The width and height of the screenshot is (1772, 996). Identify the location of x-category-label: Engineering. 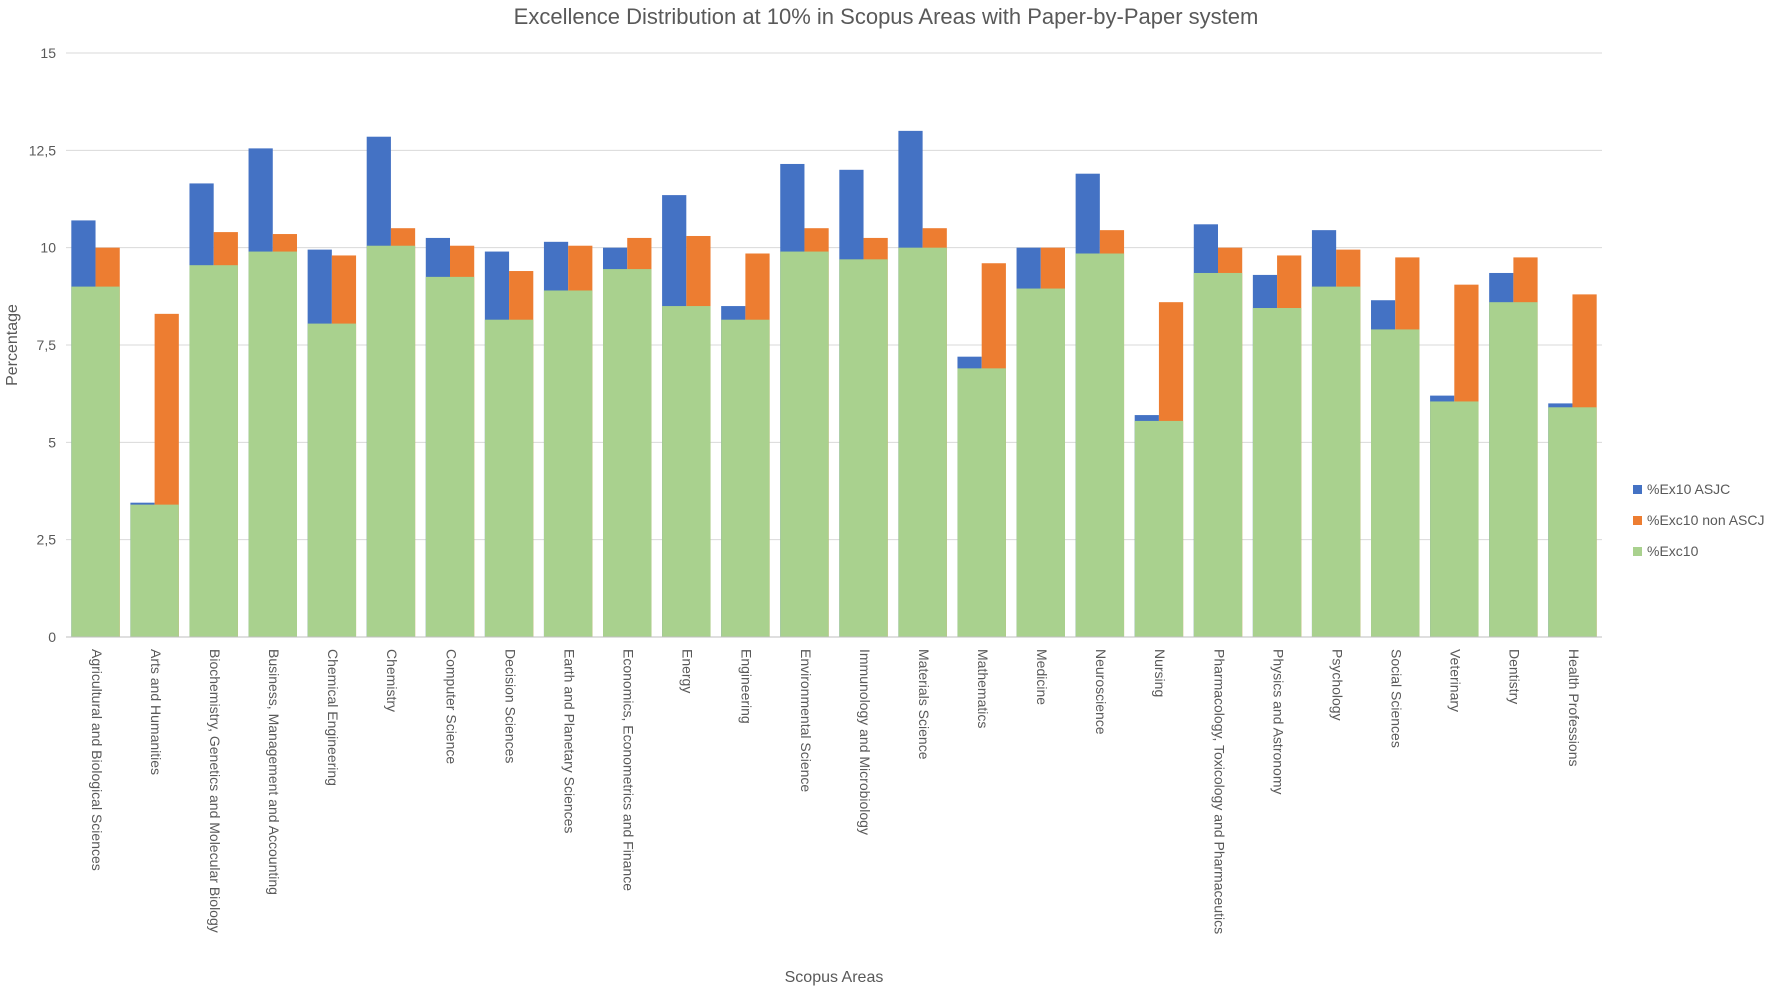
(747, 686).